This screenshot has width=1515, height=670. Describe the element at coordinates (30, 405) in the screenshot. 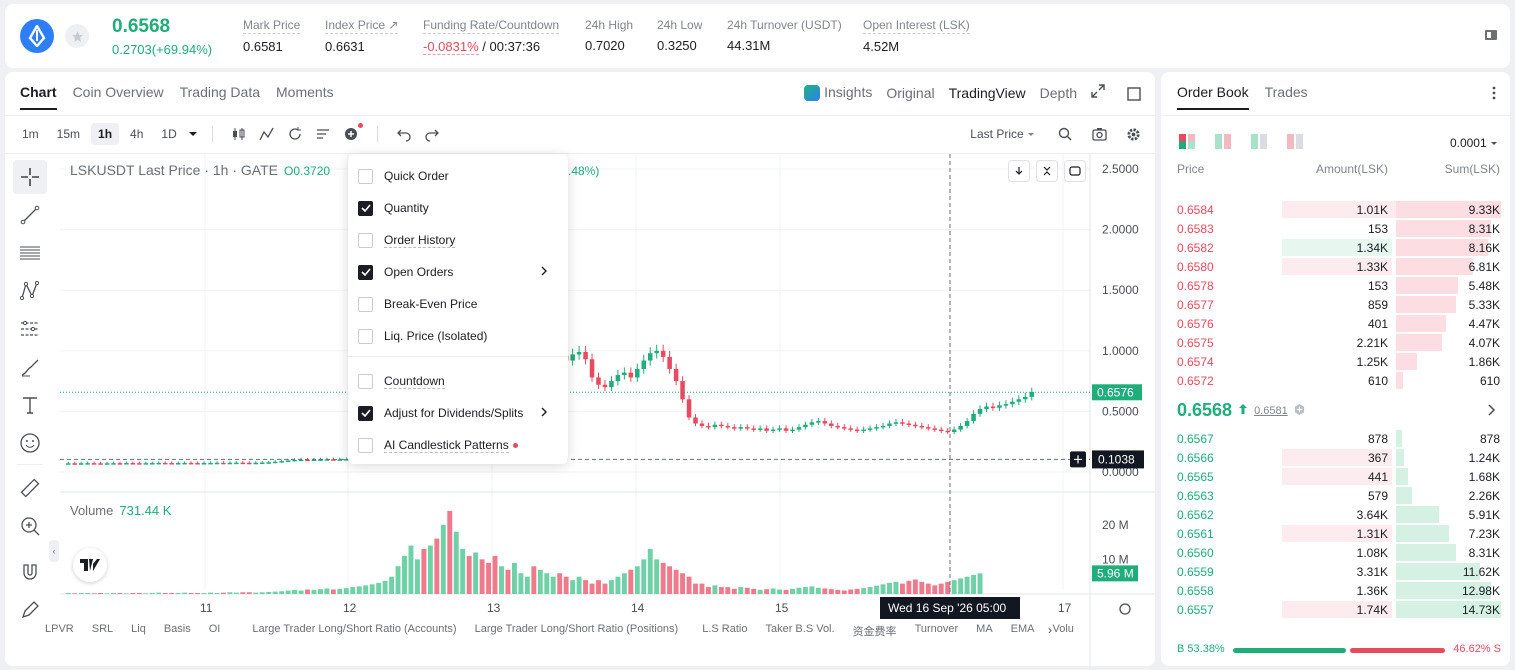

I see `text-tool-icon` at that location.